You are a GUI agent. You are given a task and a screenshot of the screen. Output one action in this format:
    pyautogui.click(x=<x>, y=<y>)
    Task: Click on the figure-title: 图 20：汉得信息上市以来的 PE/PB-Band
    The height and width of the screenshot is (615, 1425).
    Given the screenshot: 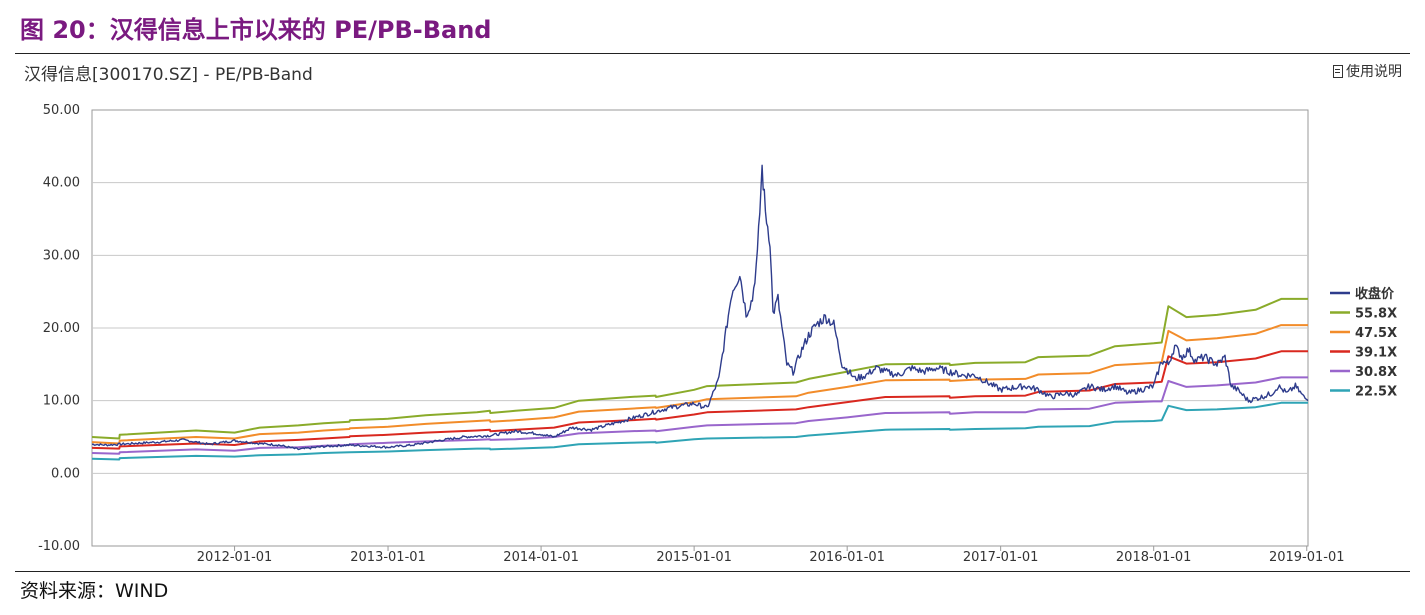 What is the action you would take?
    pyautogui.click(x=256, y=30)
    